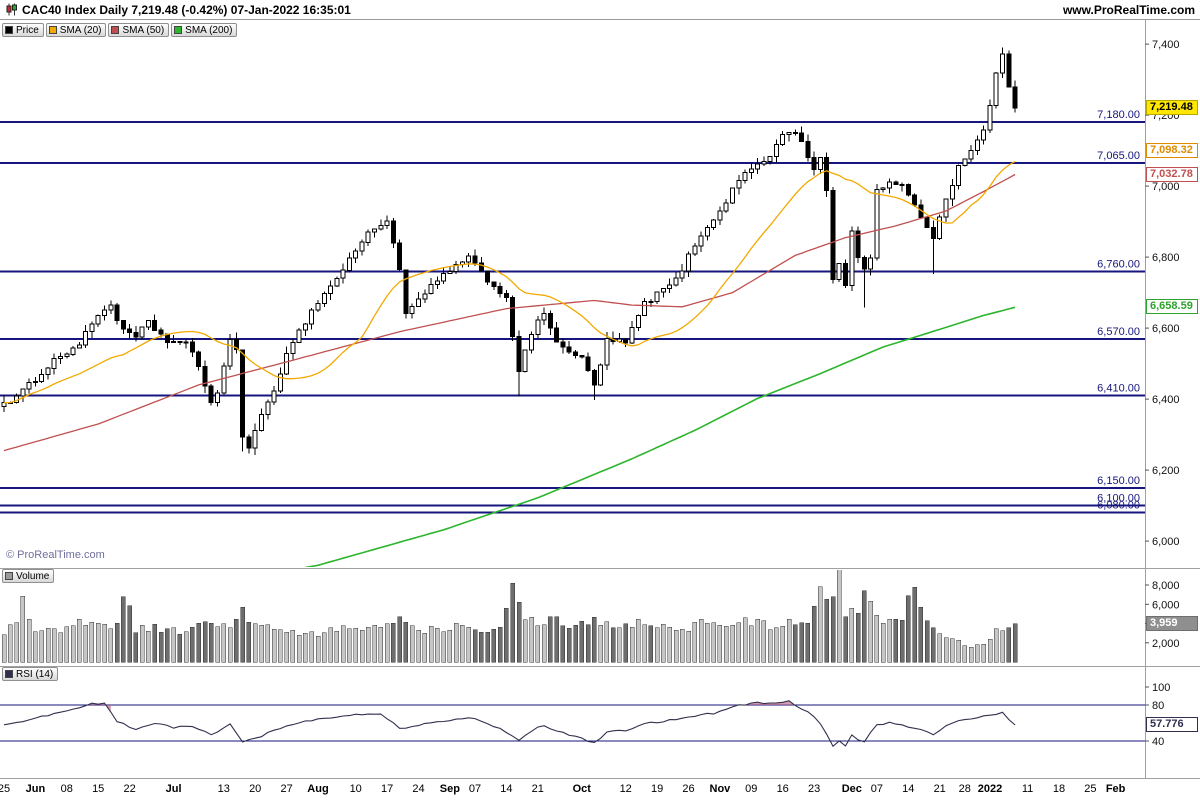 The height and width of the screenshot is (800, 1200). Describe the element at coordinates (1161, 688) in the screenshot. I see `rsi-tick-label: 100` at that location.